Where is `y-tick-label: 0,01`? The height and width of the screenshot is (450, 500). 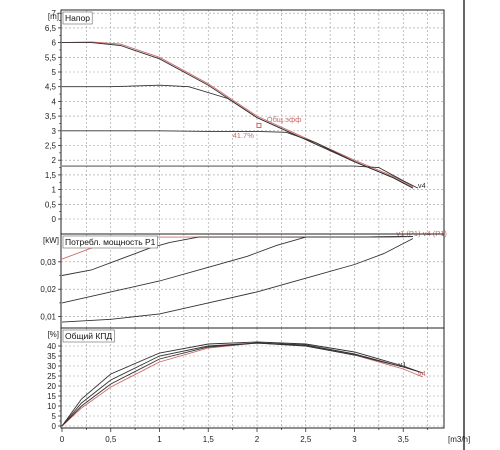 y-tick-label: 0,01 is located at coordinates (48, 317).